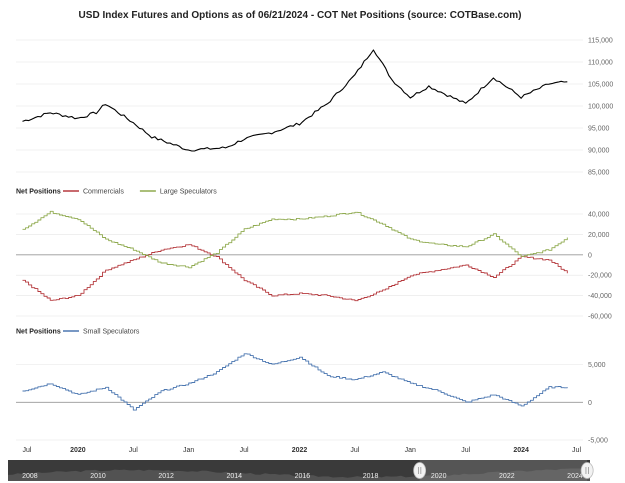  I want to click on navigator-year-label: 2008, so click(30, 476).